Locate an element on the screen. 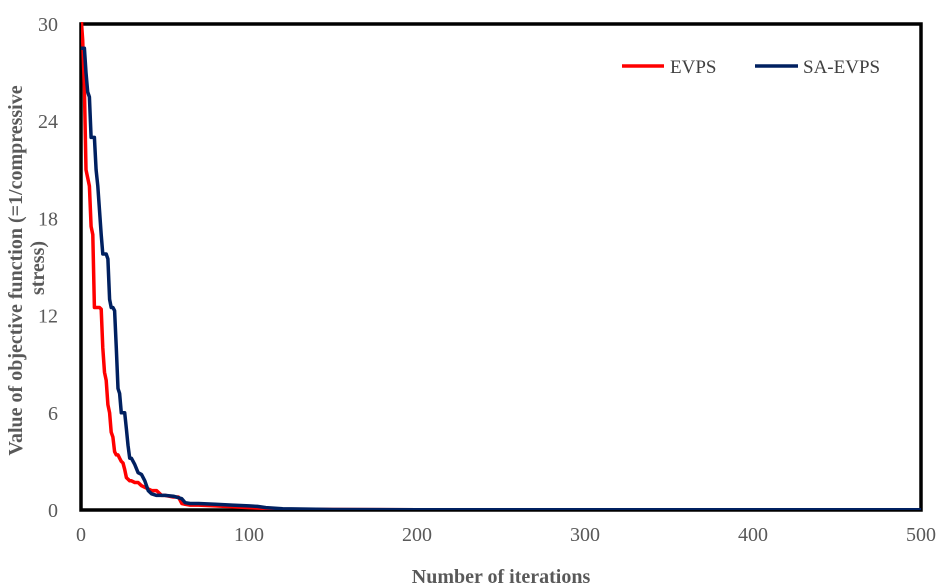 This screenshot has width=941, height=586. legend-label-sa-evps: SA-EVPS is located at coordinates (841, 67).